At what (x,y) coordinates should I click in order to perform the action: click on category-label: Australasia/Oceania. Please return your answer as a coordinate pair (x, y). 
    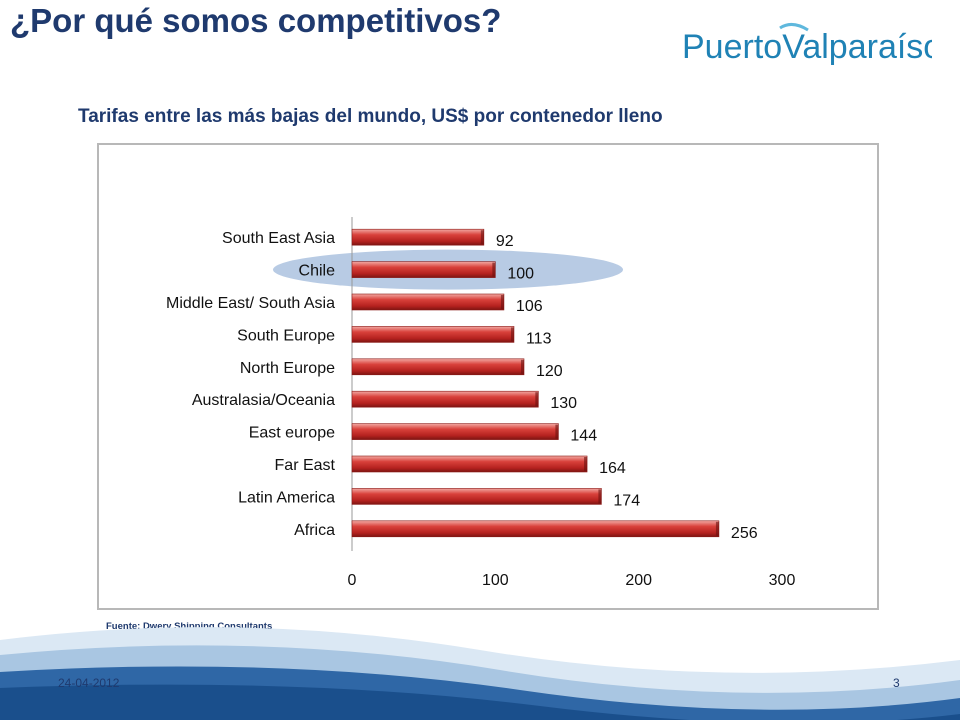
    Looking at the image, I should click on (263, 400).